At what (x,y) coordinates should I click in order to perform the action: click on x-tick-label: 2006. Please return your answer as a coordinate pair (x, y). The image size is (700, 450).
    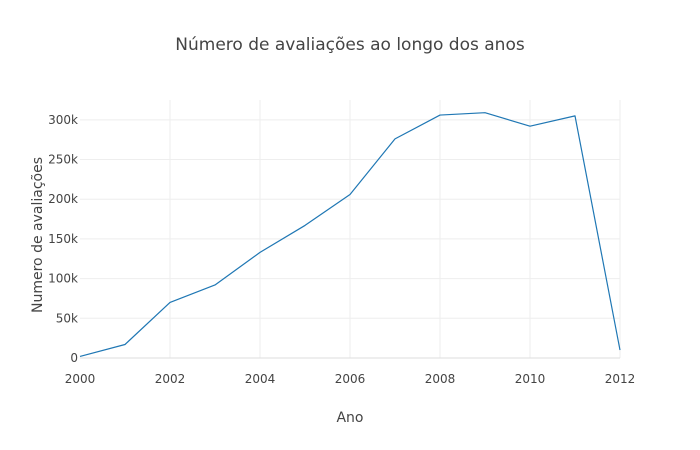
    Looking at the image, I should click on (350, 379).